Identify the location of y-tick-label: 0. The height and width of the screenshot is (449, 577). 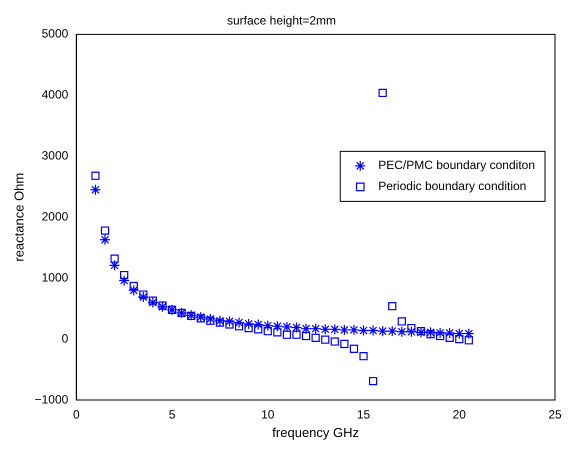
(65, 338).